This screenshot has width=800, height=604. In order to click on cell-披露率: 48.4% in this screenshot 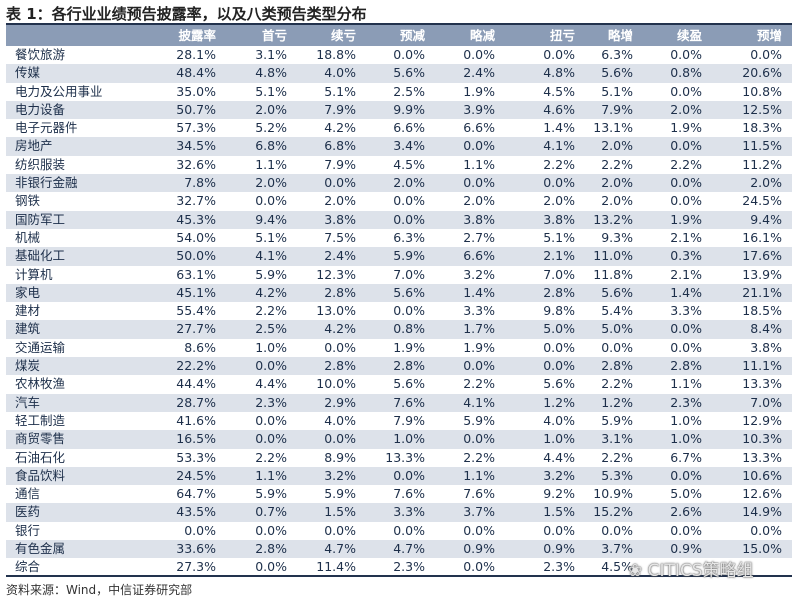, I will do `click(196, 73)`.